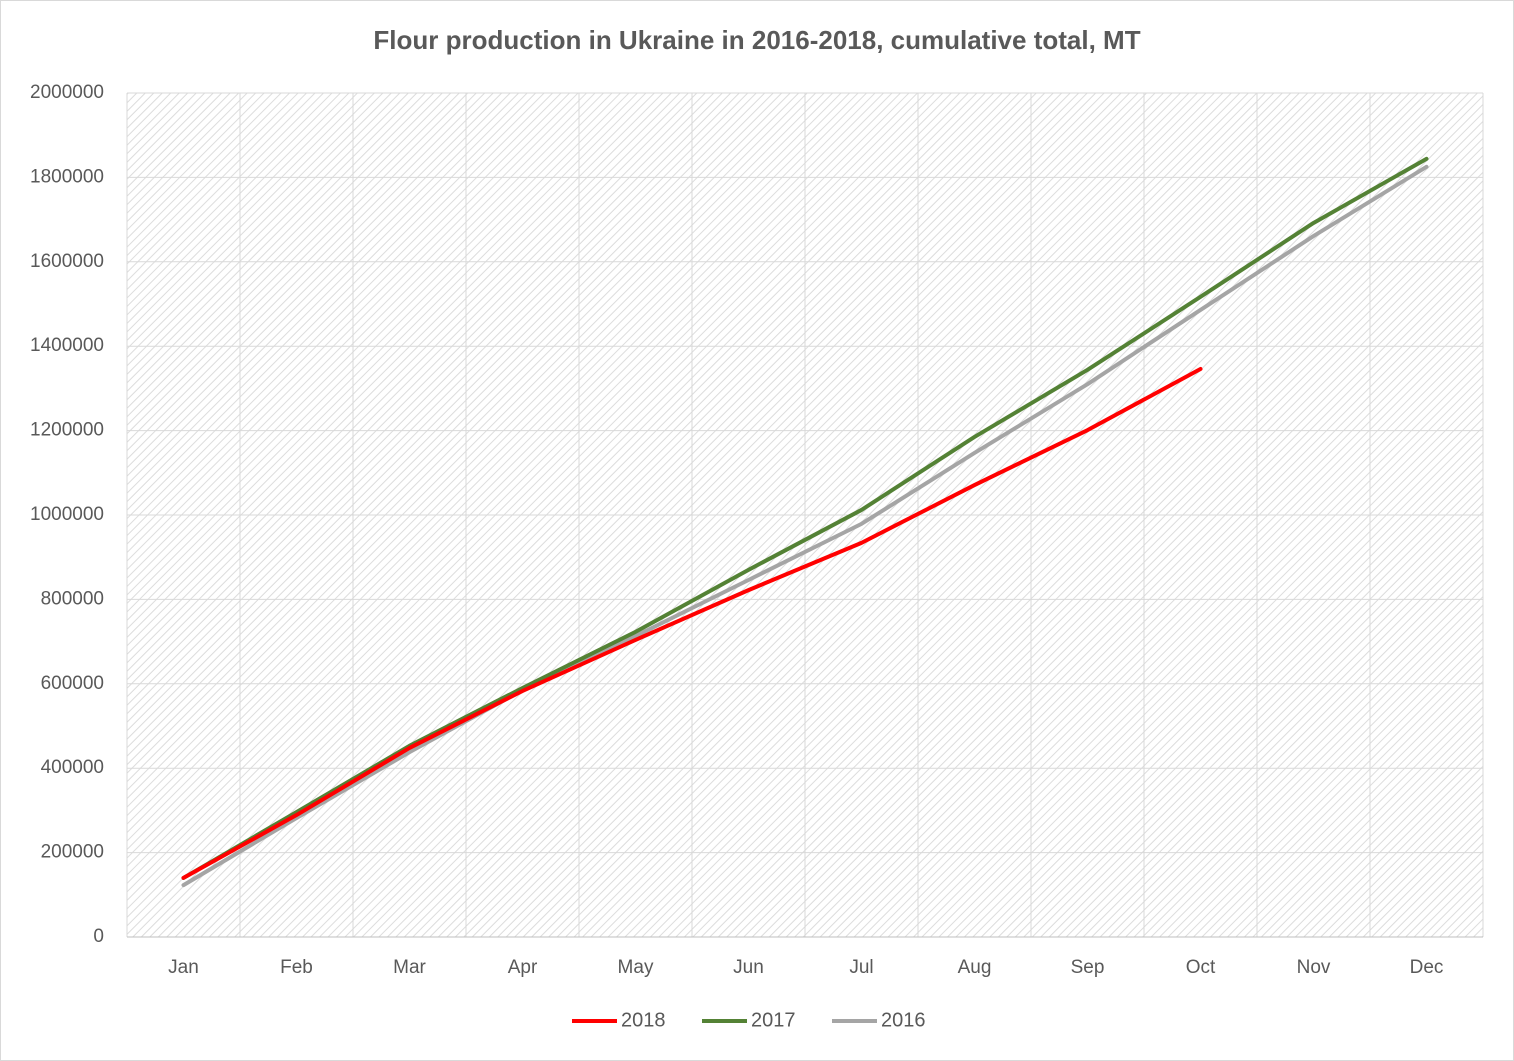 This screenshot has width=1514, height=1061. I want to click on legend-label: 2016, so click(903, 1020).